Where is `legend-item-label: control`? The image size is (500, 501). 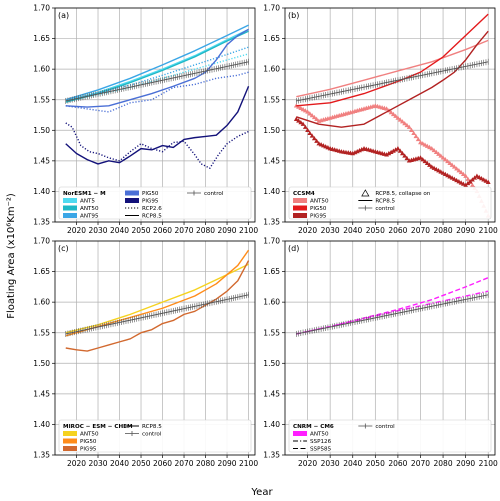 legend-item-label: control is located at coordinates (385, 209).